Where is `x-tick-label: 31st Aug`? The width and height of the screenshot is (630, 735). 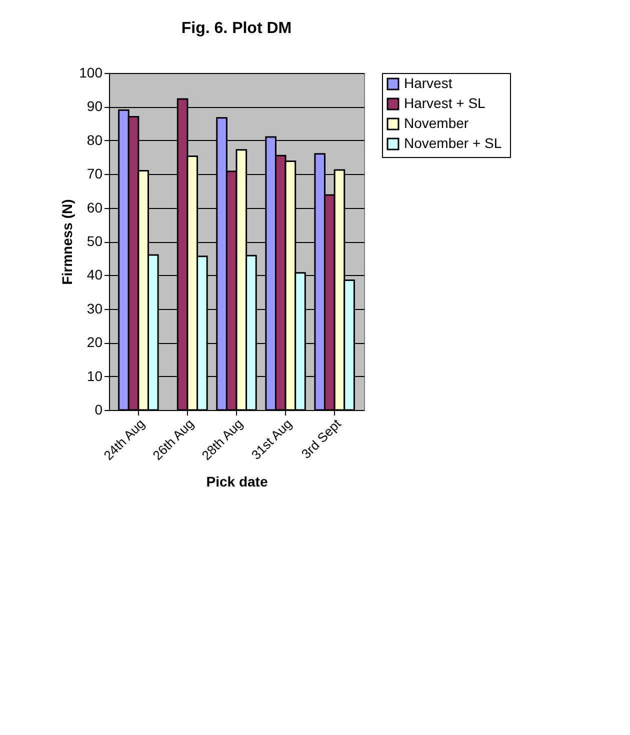
x-tick-label: 31st Aug is located at coordinates (271, 439).